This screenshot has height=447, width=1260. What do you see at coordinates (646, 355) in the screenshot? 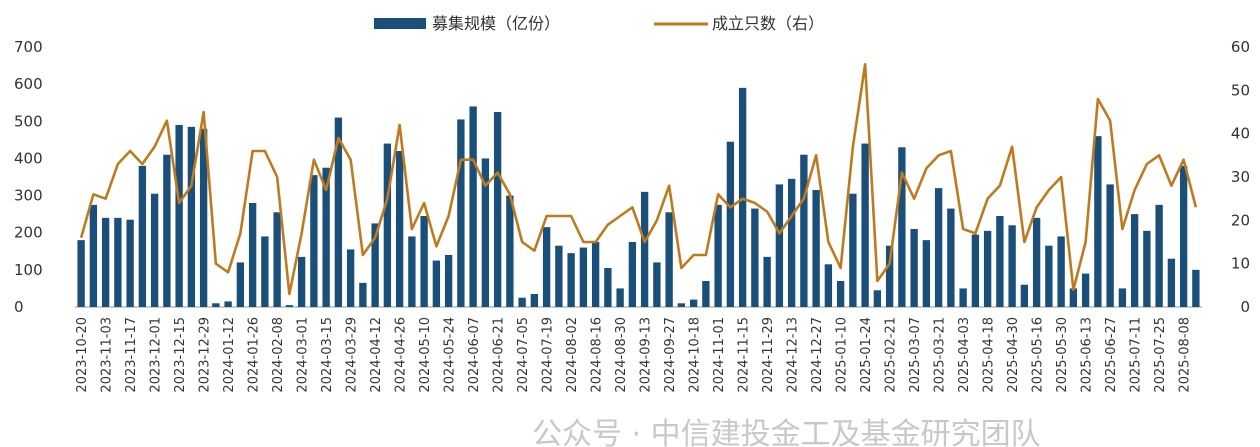
I see `x-tick-label: 2024-09-13` at bounding box center [646, 355].